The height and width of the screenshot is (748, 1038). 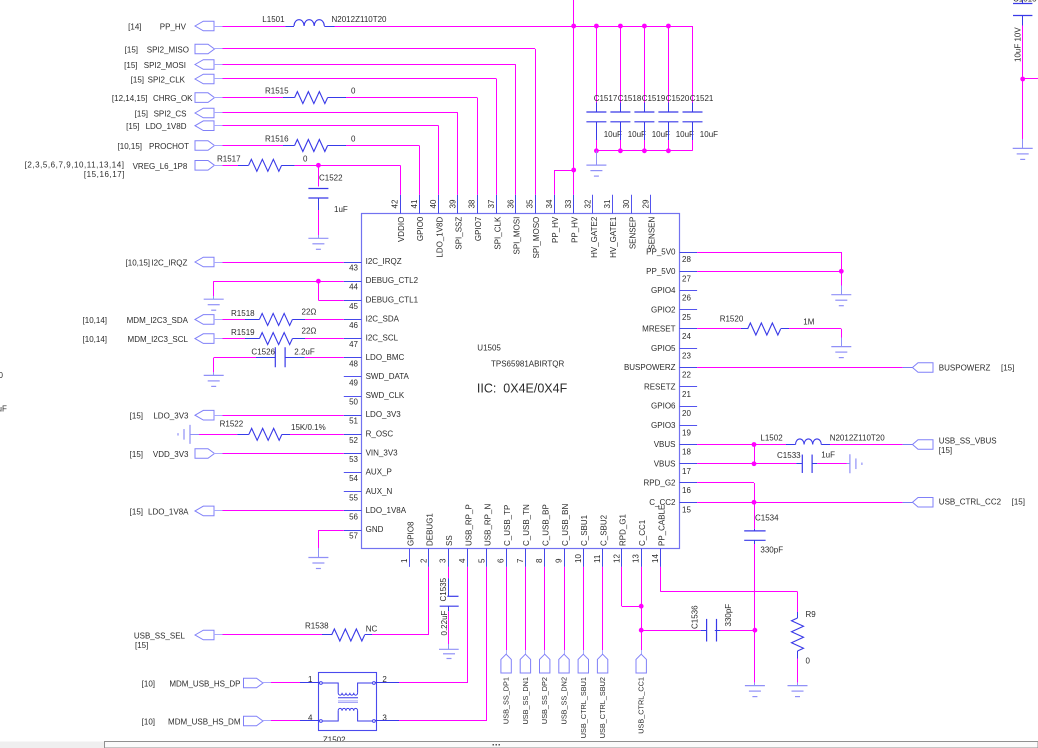 I want to click on svg-text: 15K/0.1%, so click(x=308, y=427).